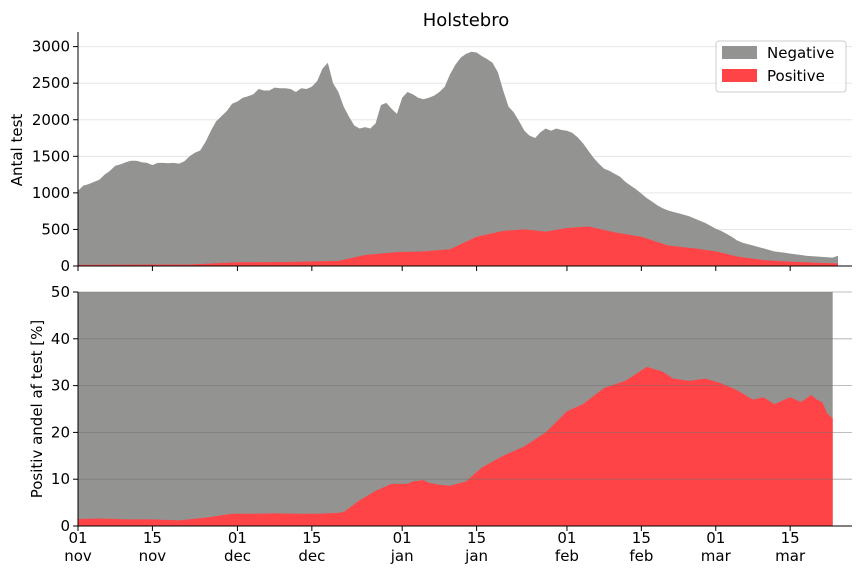  What do you see at coordinates (51, 47) in the screenshot?
I see `top-y-tick-label: 3000` at bounding box center [51, 47].